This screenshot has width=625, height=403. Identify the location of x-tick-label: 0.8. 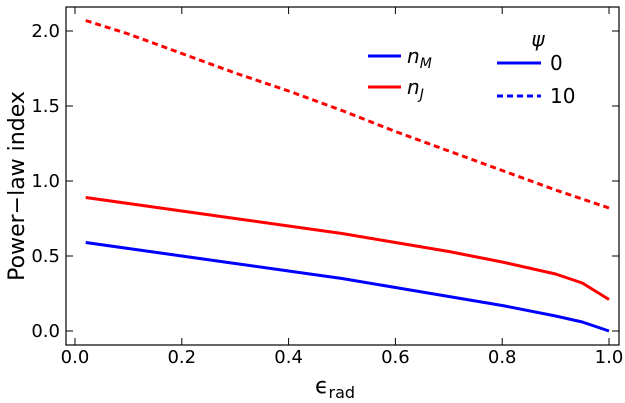
(502, 357).